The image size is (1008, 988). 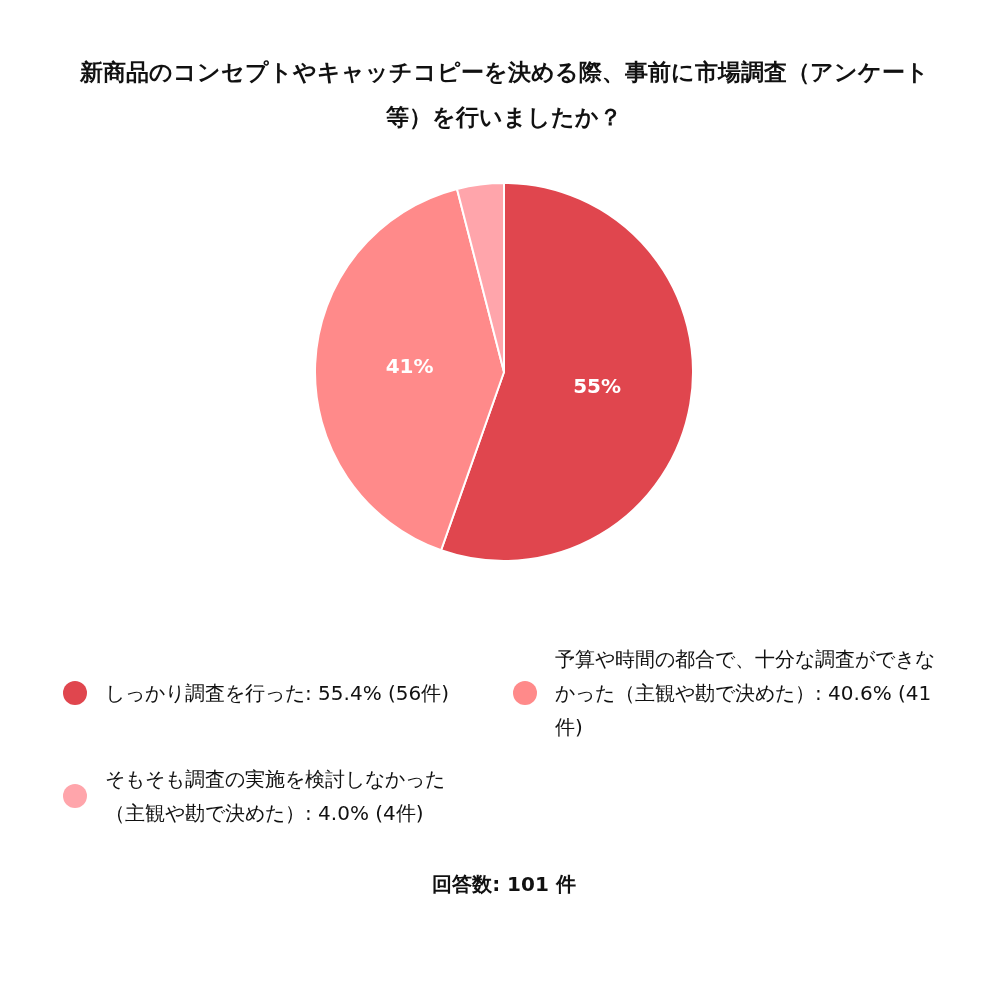 What do you see at coordinates (504, 95) in the screenshot?
I see `chart-title: 新商品のコンセプトやキャッチコピーを決める際、事前に市場調査（アンケート等）を行いましたか？` at bounding box center [504, 95].